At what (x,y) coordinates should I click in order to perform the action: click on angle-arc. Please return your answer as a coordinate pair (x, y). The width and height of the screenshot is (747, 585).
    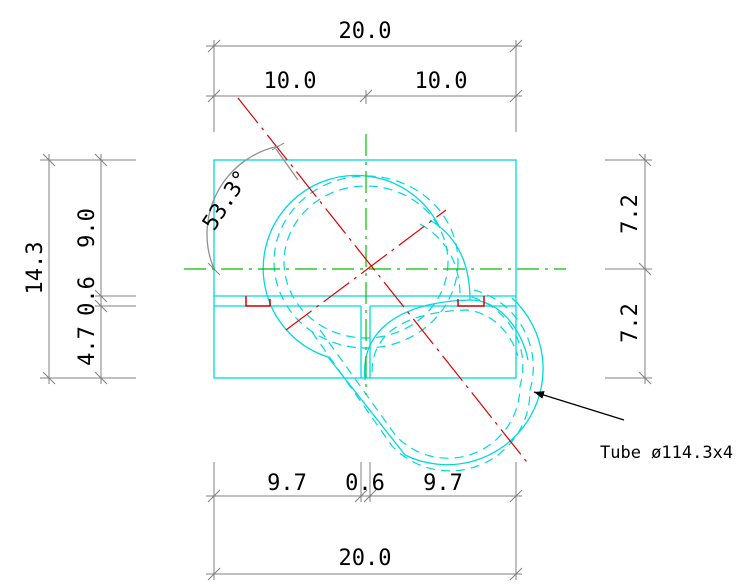
    Looking at the image, I should click on (243, 207).